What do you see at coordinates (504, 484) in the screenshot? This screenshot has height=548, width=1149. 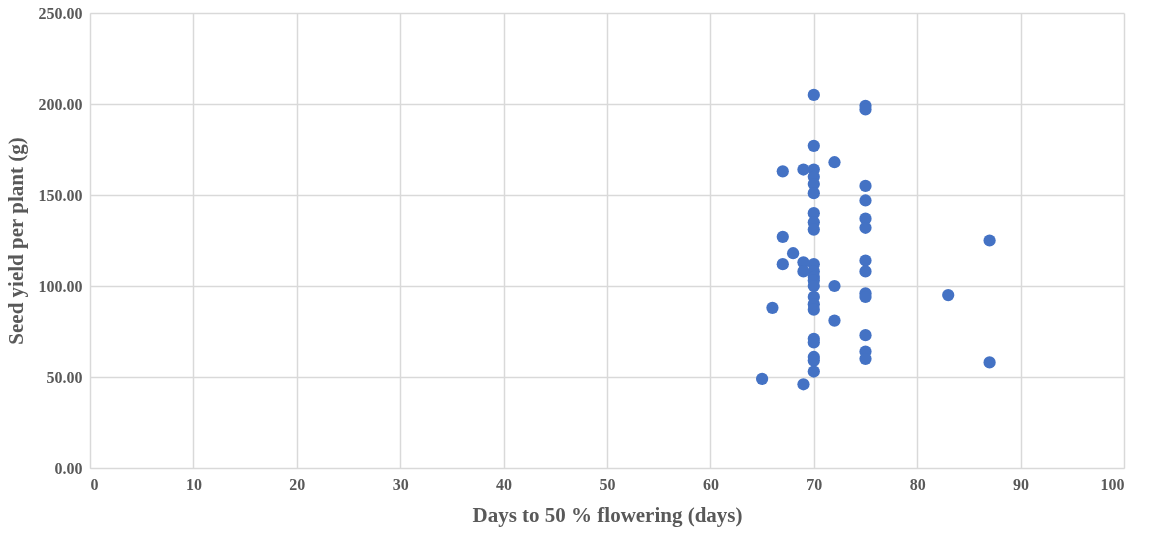 I see `x-tick-label: 40` at bounding box center [504, 484].